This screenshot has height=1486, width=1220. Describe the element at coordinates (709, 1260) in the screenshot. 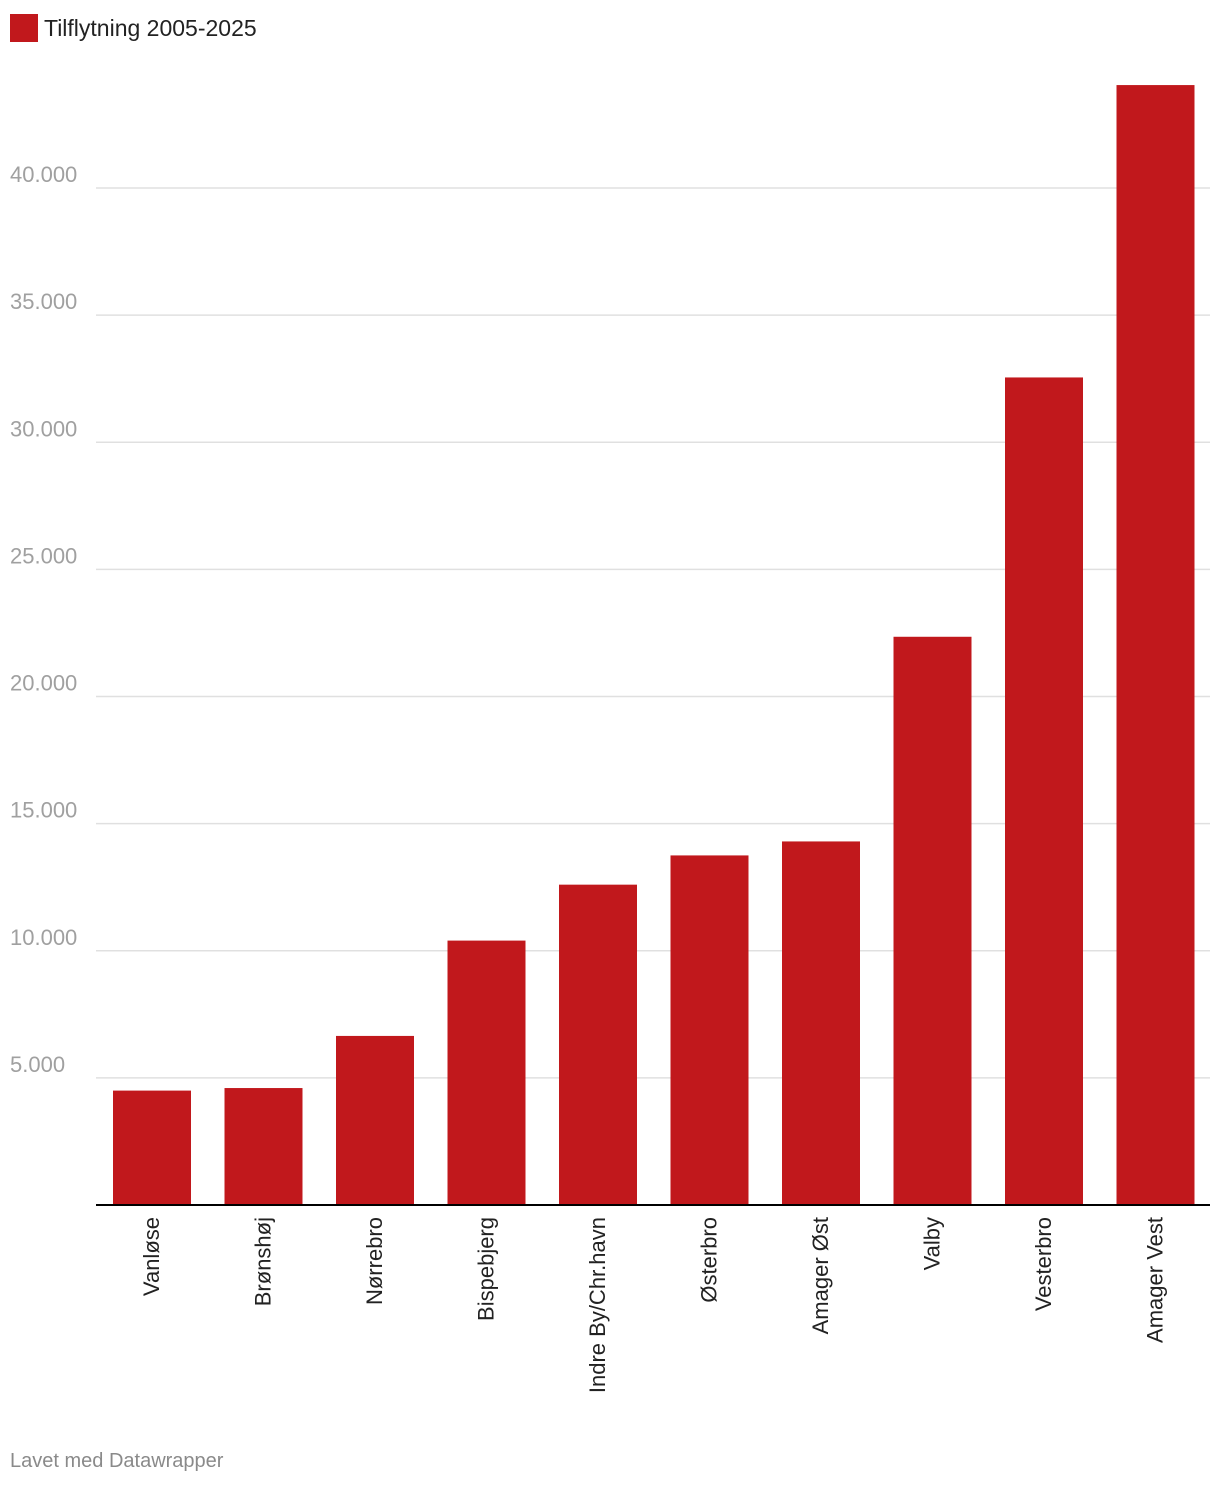

I see `x-tick-label: Østerbro` at that location.